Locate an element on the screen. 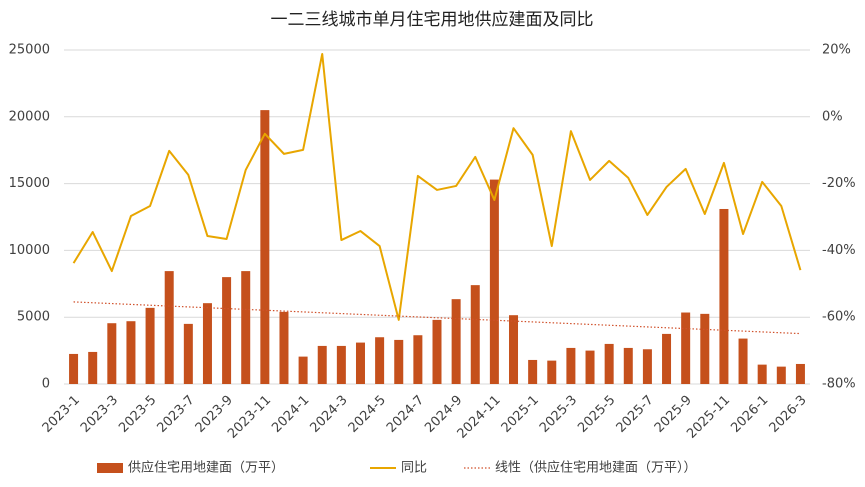  y-tick-label: 0 is located at coordinates (46, 384).